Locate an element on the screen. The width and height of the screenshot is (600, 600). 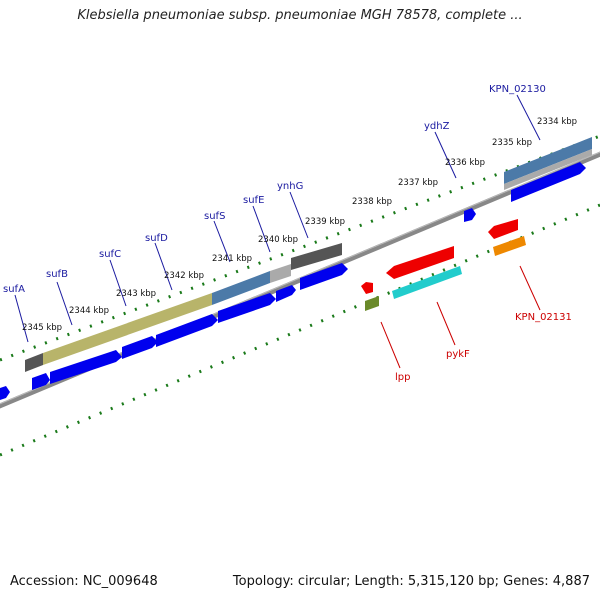
leader-sufD is located at coordinates (163, 266).